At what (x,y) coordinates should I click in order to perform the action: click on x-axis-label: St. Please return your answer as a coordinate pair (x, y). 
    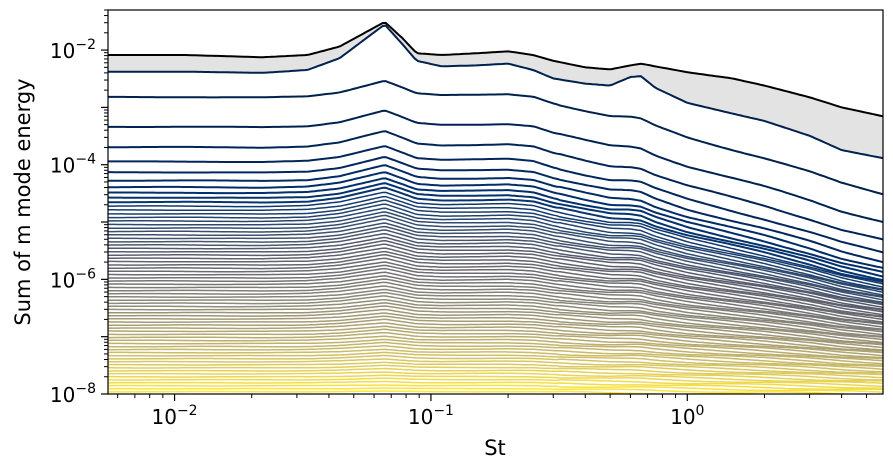
    Looking at the image, I should click on (495, 448).